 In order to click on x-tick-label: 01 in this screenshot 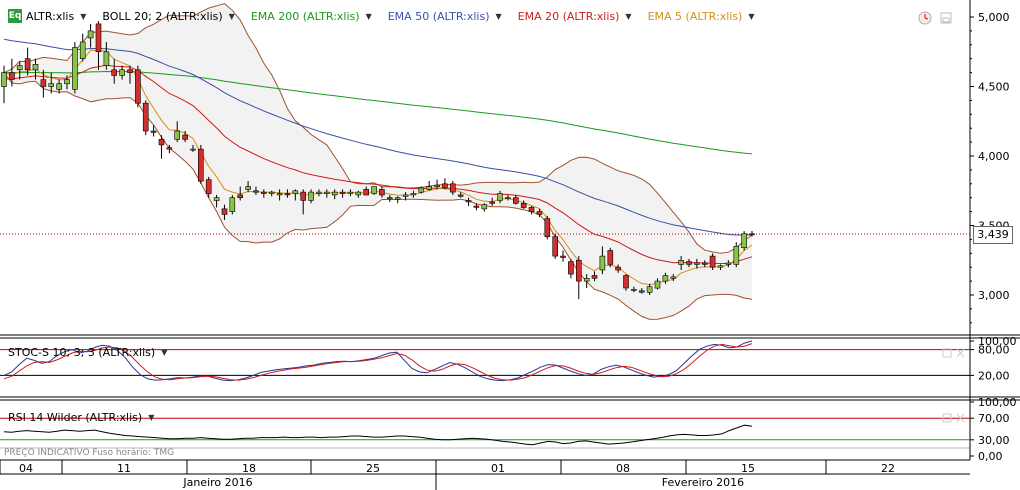, I will do `click(498, 468)`.